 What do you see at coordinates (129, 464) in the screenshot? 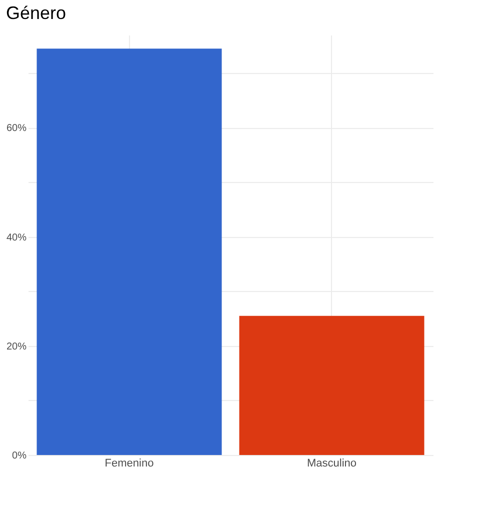
I see `x-tick-label: Femenino` at bounding box center [129, 464].